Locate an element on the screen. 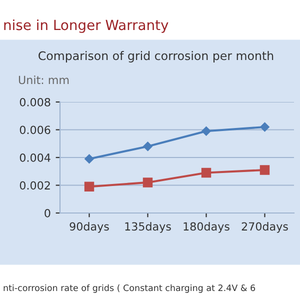  y-tick-label: 0.008 is located at coordinates (35, 102).